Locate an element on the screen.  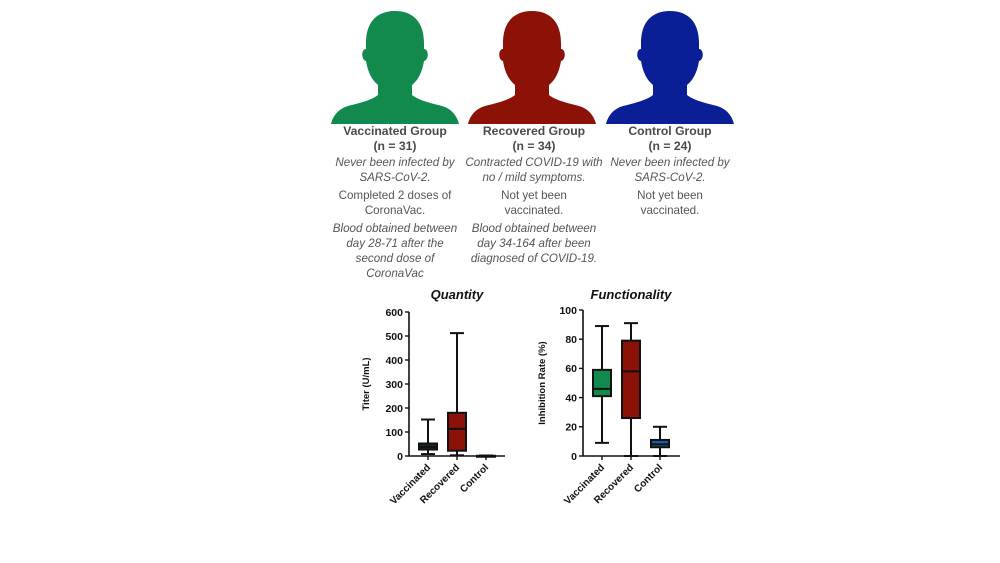
y-tick-label: 500 is located at coordinates (394, 337).